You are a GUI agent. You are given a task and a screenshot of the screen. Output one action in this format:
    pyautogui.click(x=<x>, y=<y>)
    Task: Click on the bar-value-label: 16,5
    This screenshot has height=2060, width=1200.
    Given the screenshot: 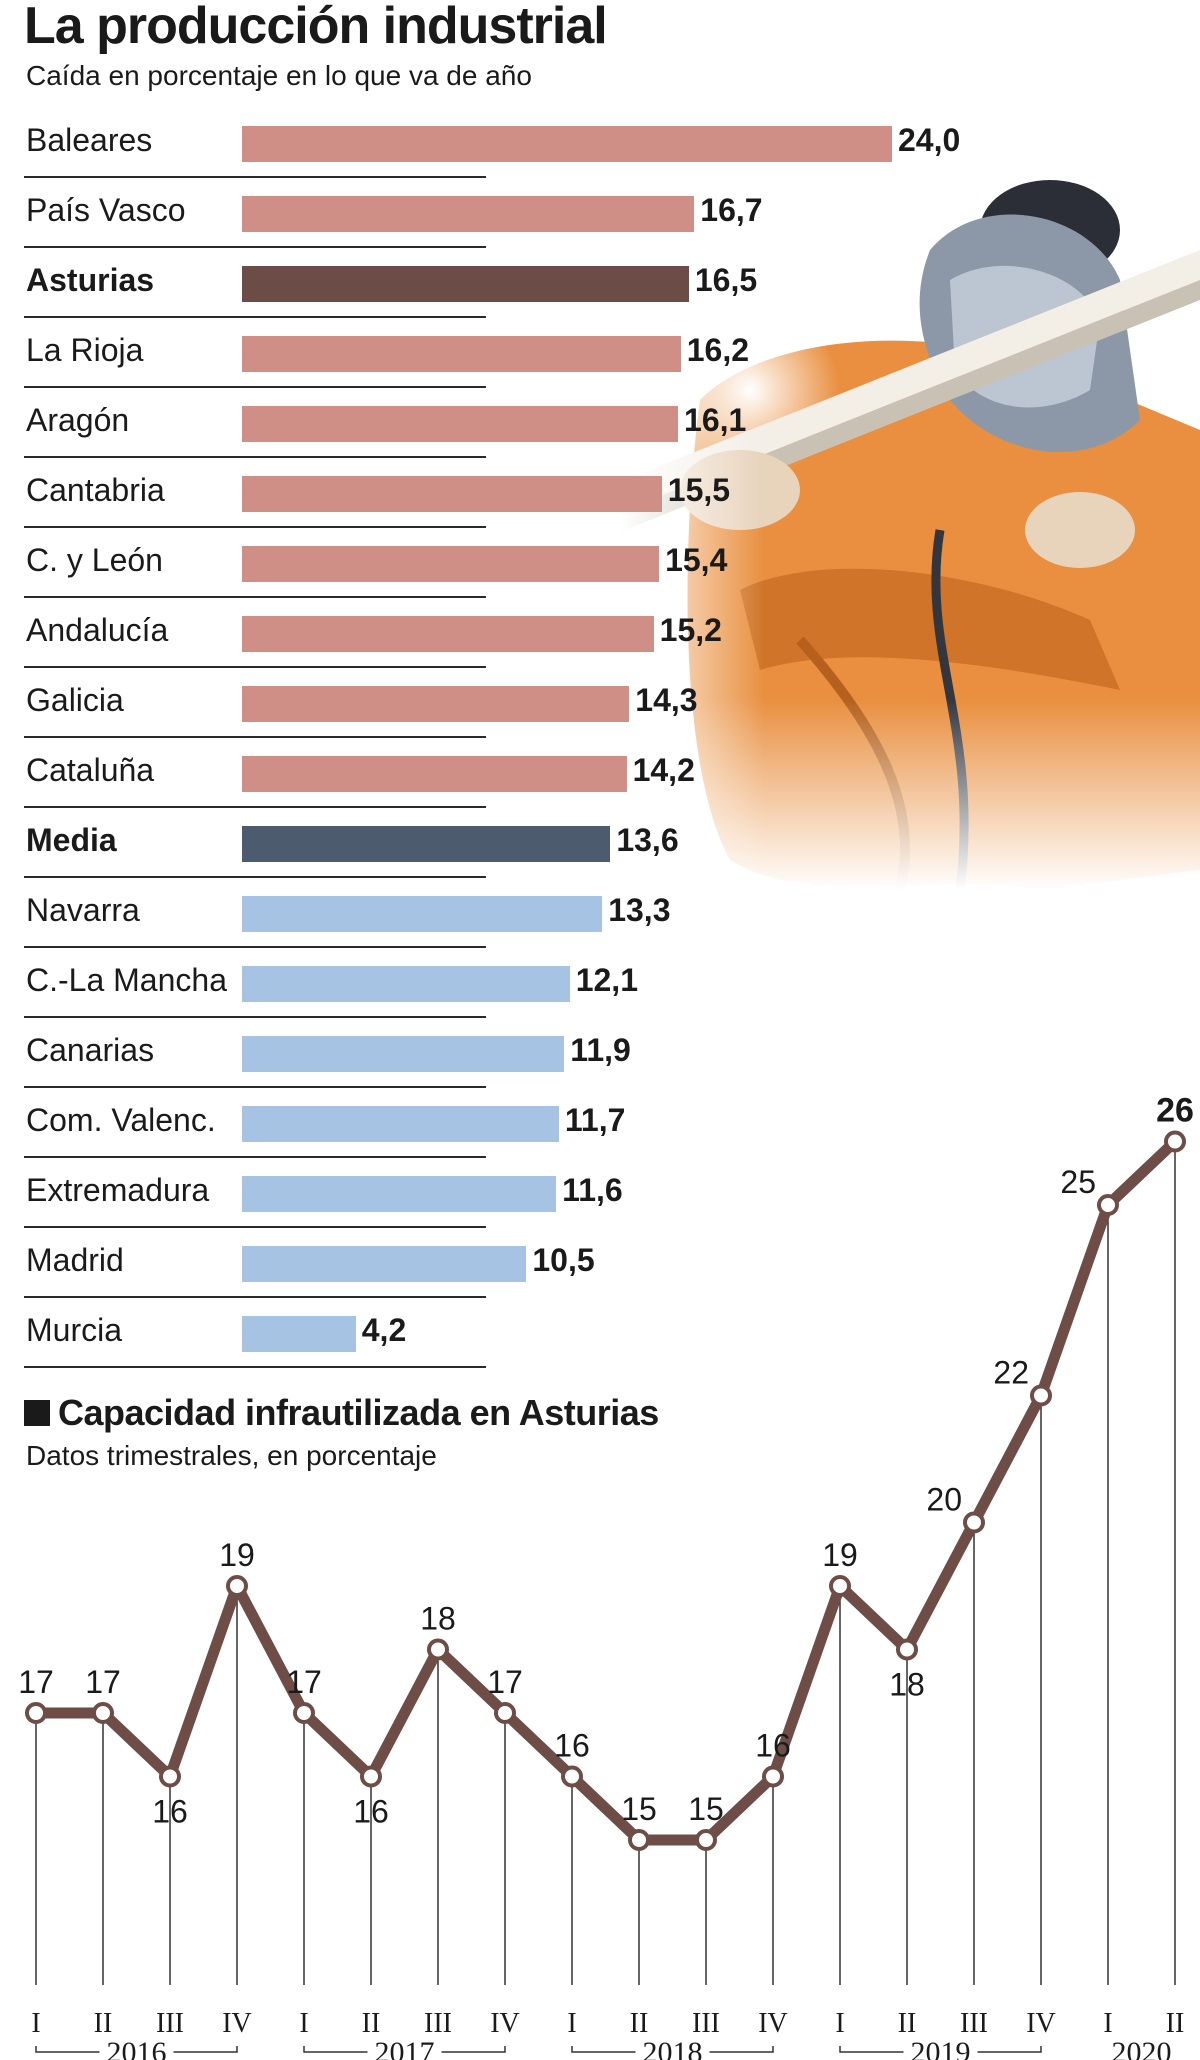 What is the action you would take?
    pyautogui.click(x=726, y=280)
    